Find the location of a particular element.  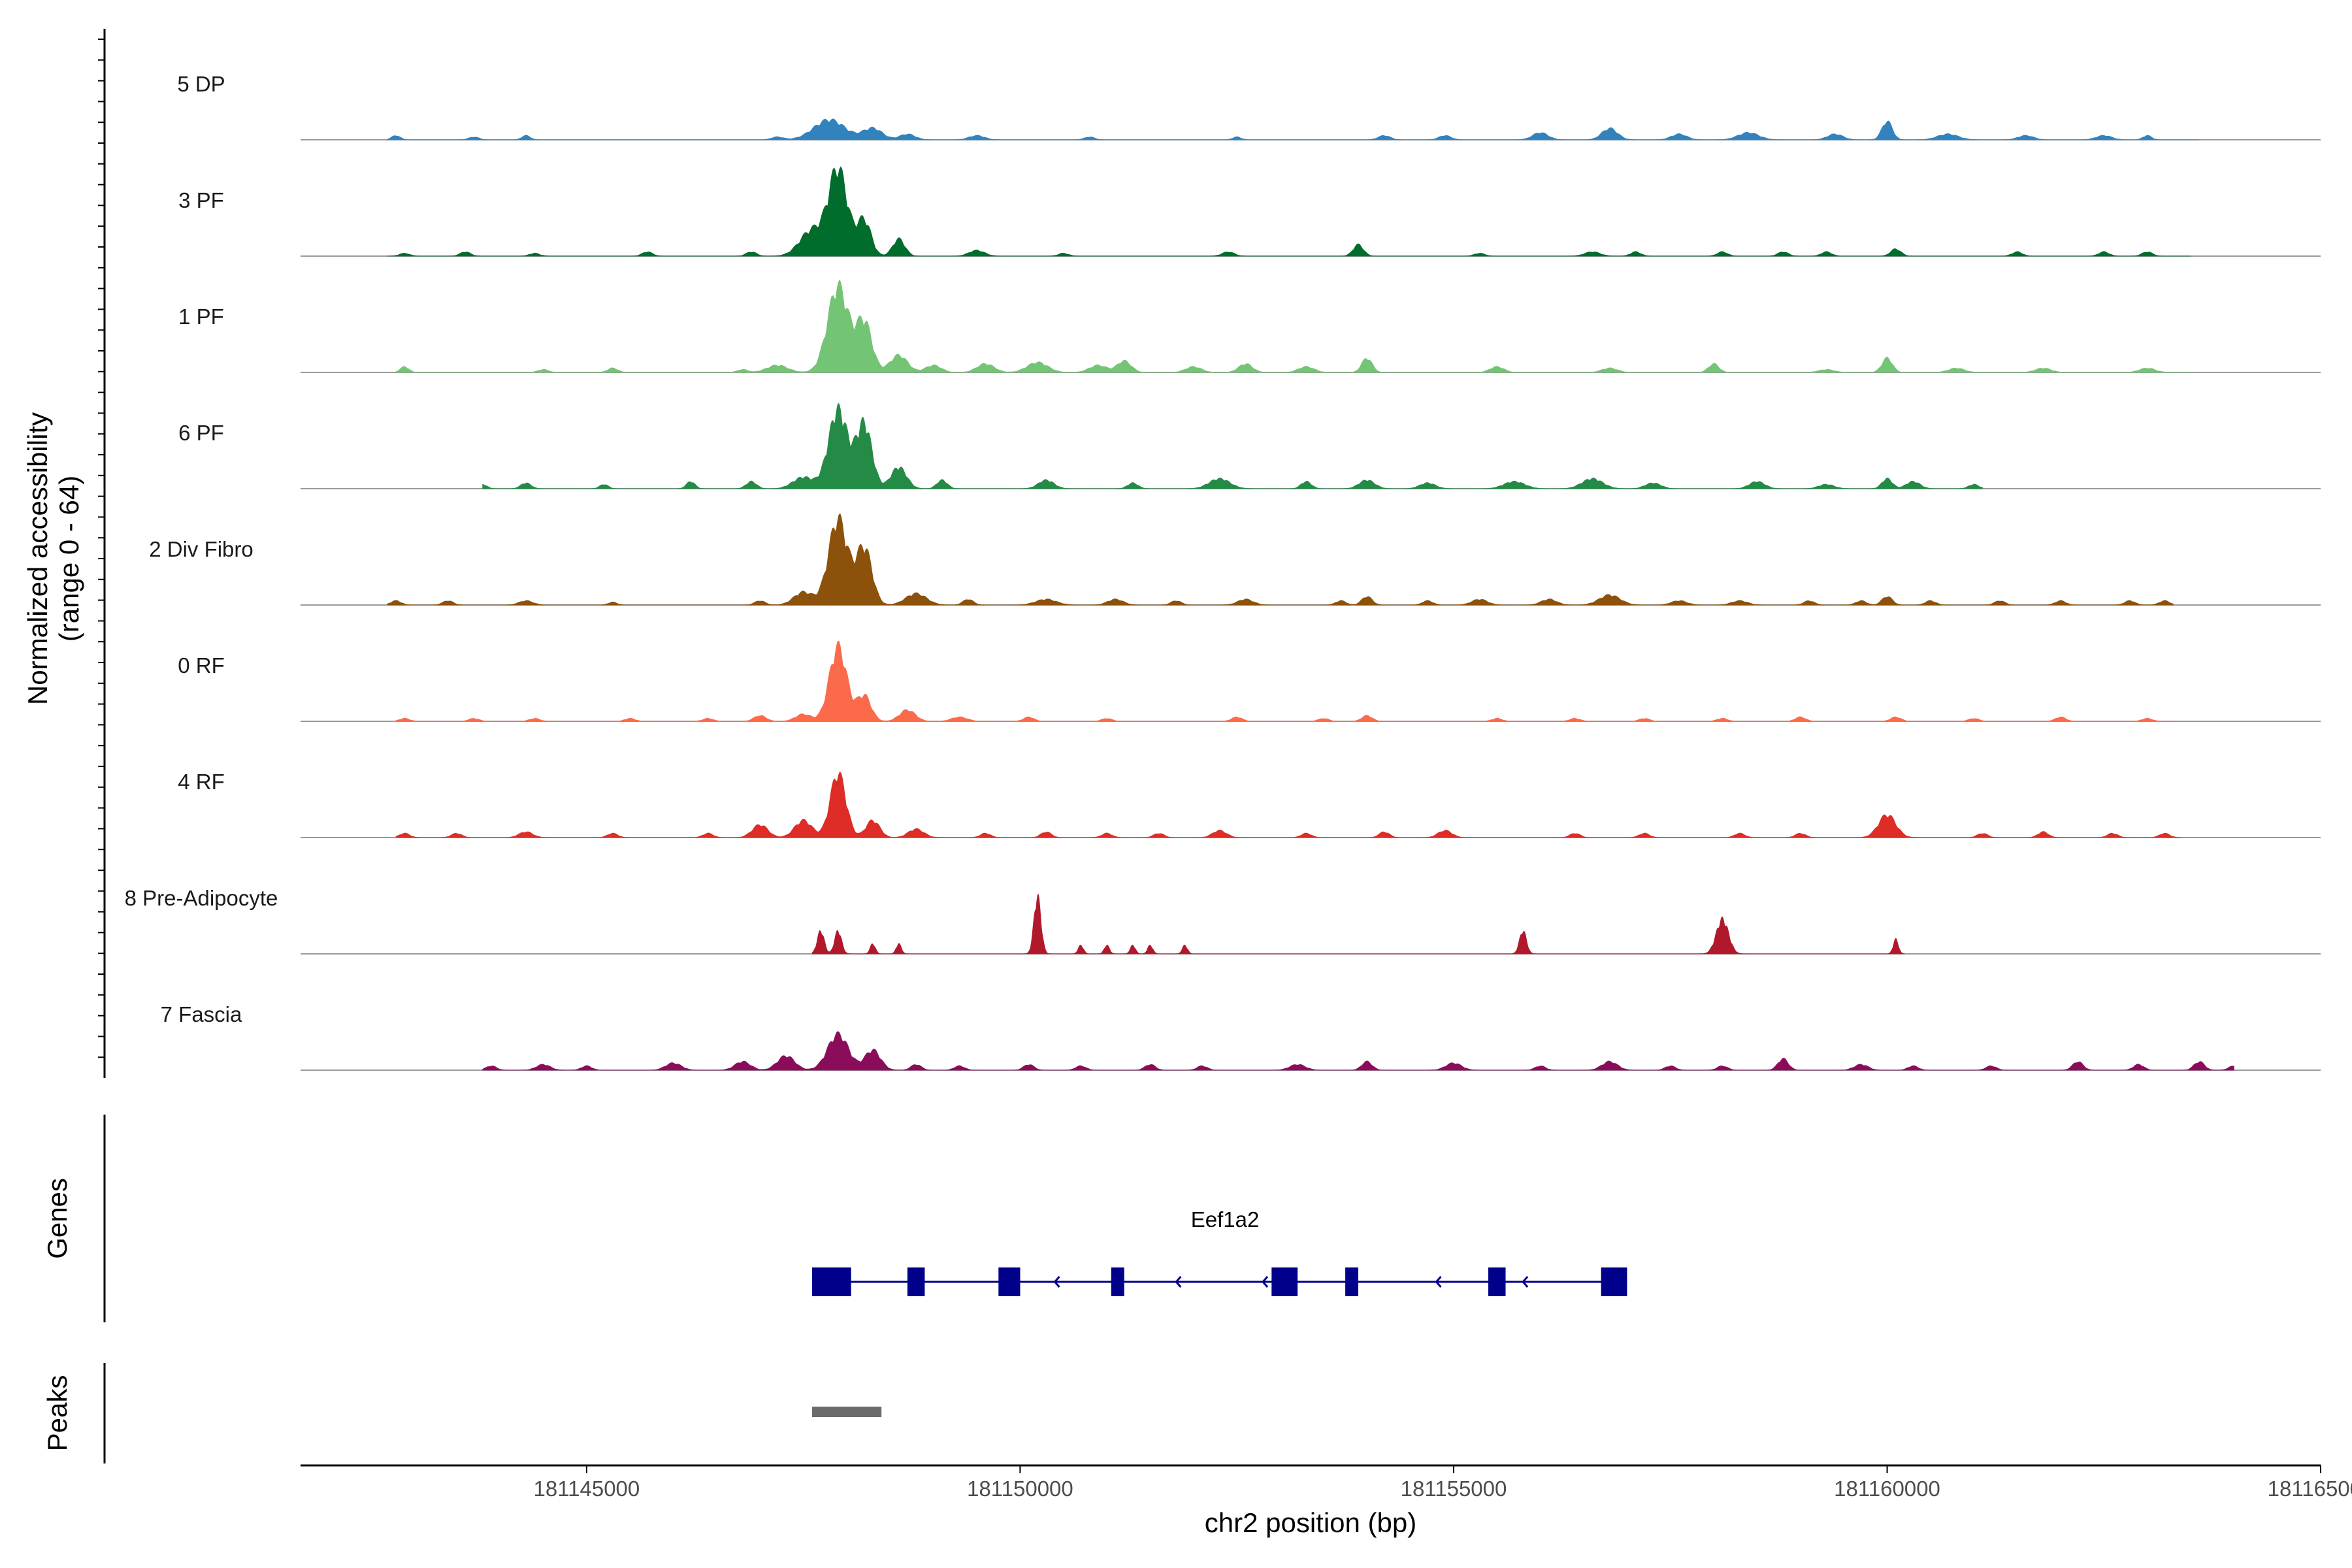

x-axis-title: chr2 position (bp) is located at coordinates (1311, 1522).